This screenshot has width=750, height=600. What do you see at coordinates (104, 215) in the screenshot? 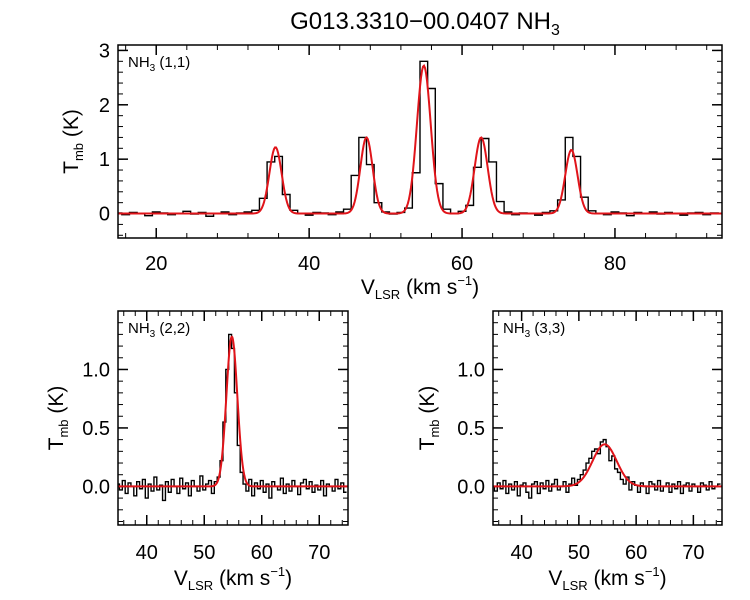
I see `y-tick-label: 0` at bounding box center [104, 215].